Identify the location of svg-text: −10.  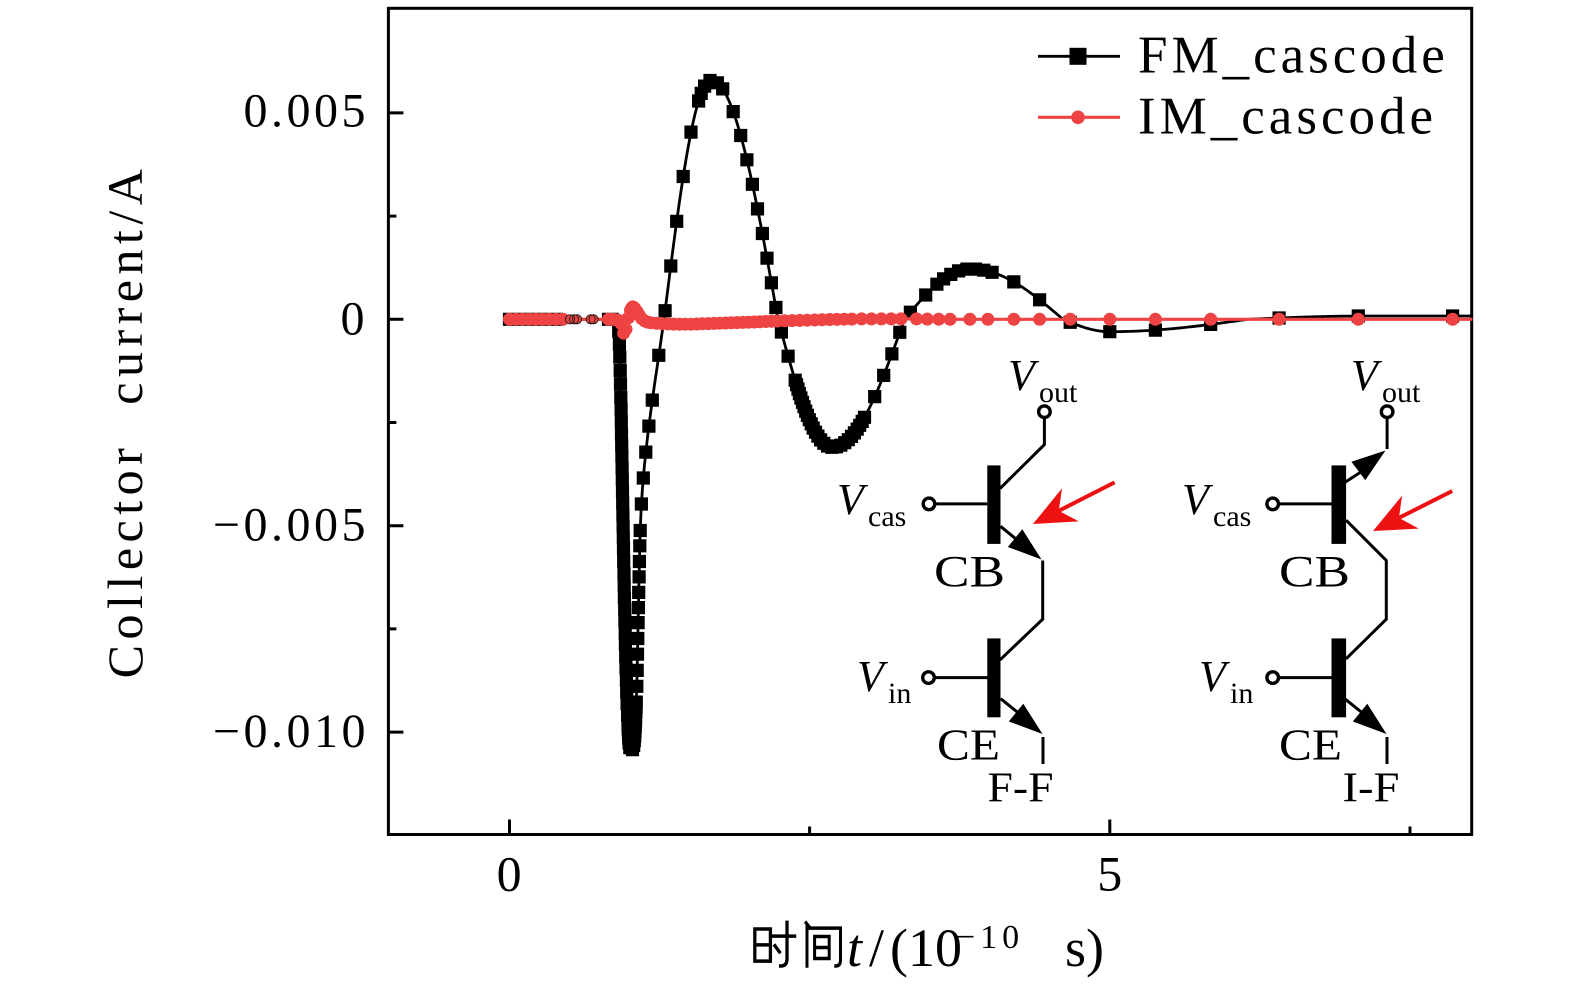
(990, 937).